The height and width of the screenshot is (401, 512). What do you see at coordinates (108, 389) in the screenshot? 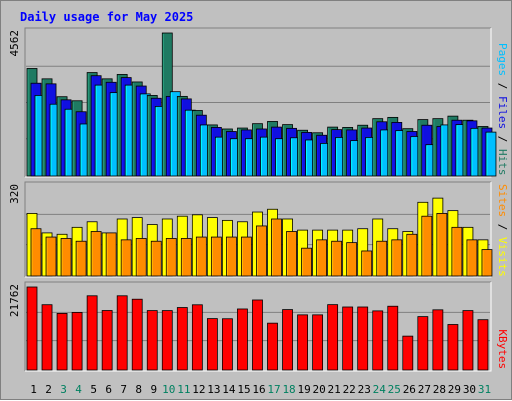
I see `day-label-6: 6` at bounding box center [108, 389].